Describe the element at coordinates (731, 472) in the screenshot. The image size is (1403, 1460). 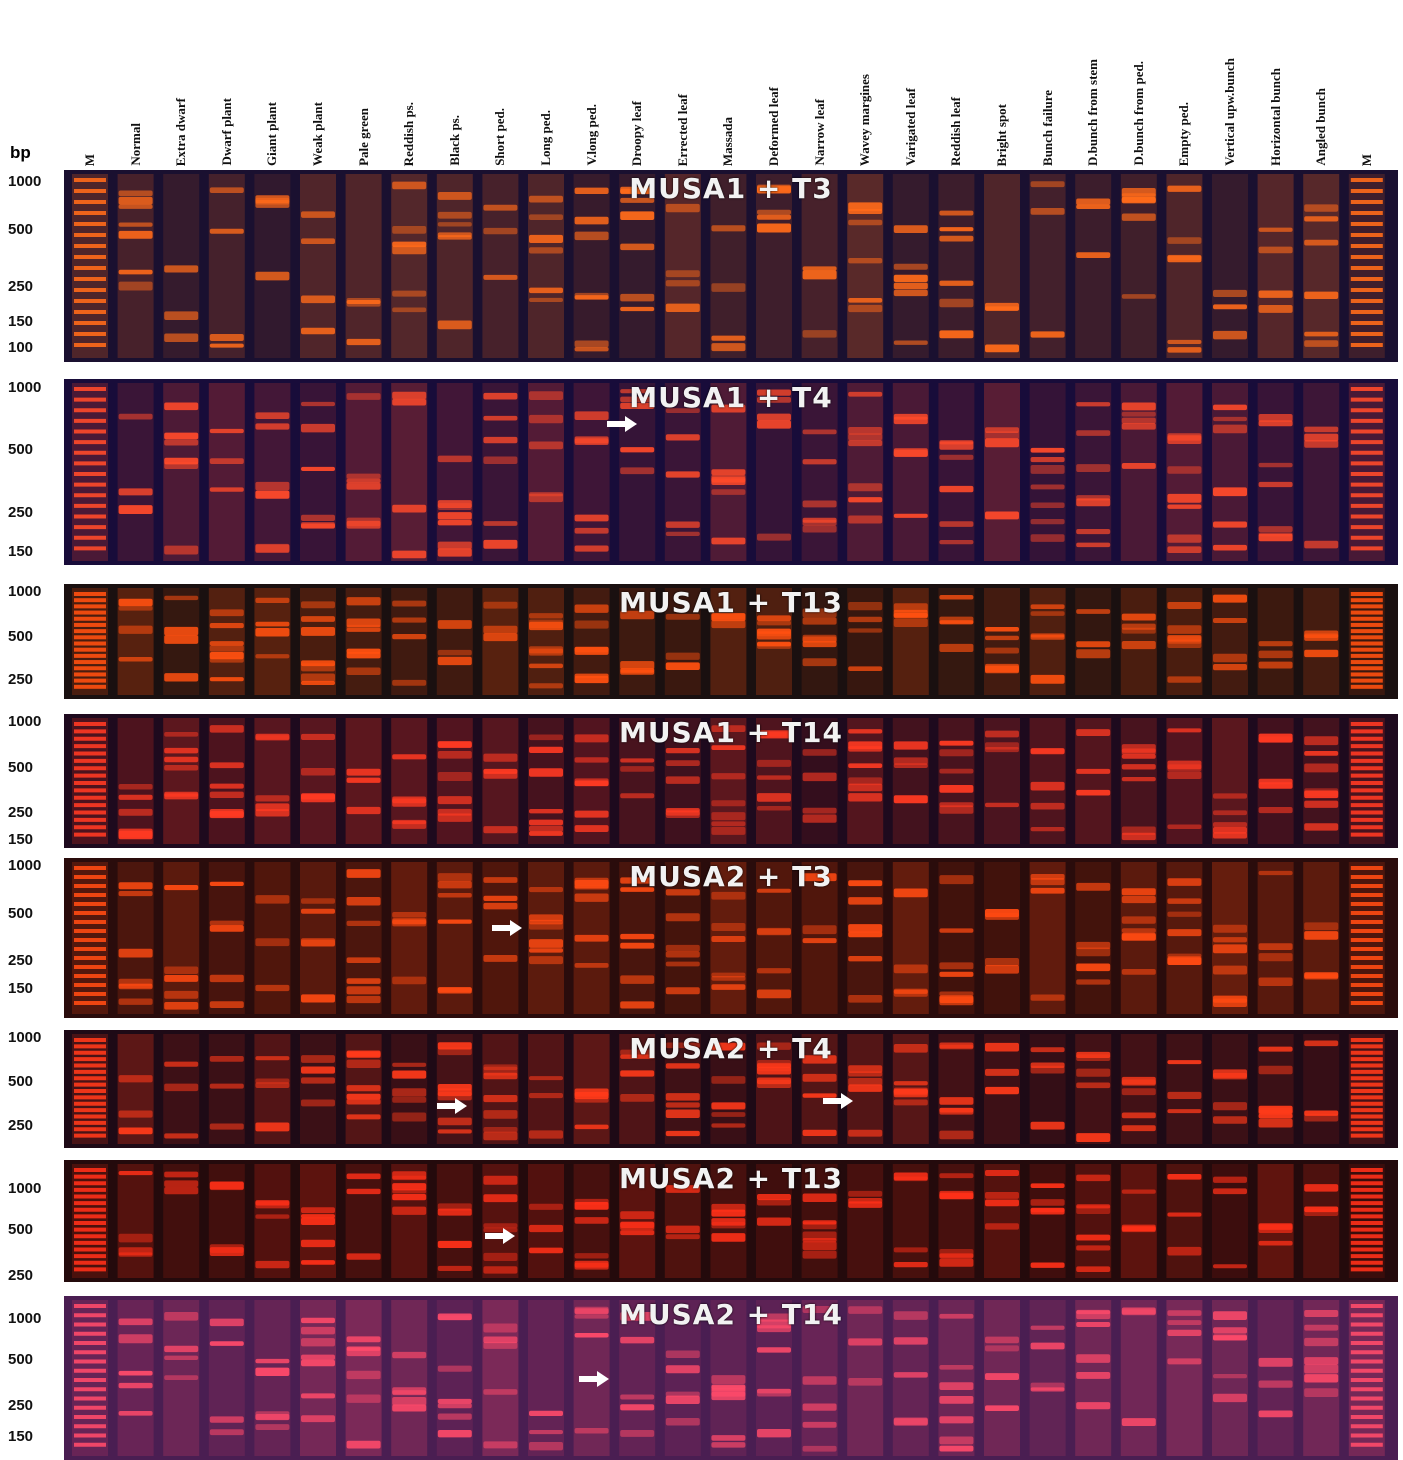
I see `gel-panel: MUSA1 + T4` at that location.